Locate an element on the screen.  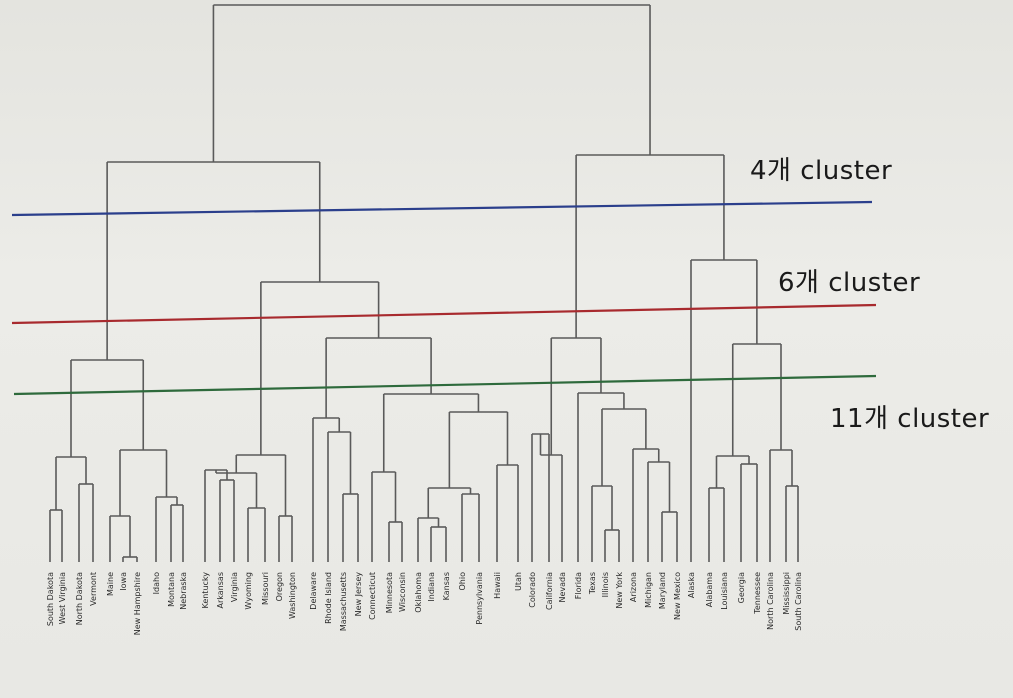
leaf-label: Maine is located at coordinates (110, 584).